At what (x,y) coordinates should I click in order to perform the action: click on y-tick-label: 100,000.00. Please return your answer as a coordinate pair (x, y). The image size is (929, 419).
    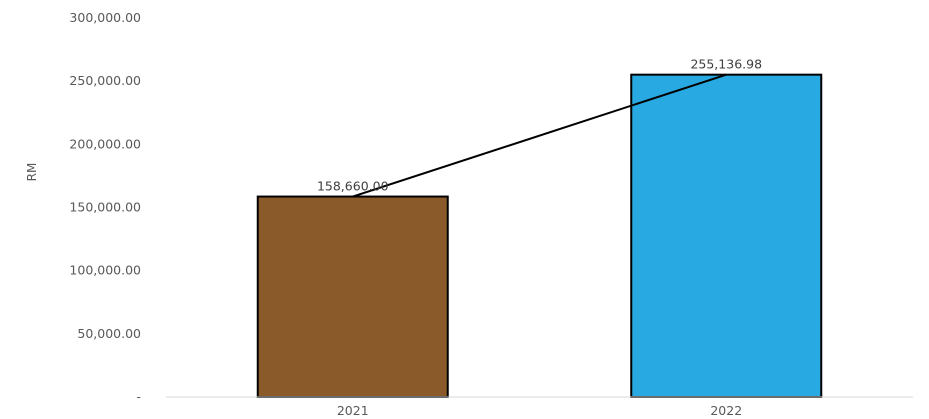
    Looking at the image, I should click on (105, 270).